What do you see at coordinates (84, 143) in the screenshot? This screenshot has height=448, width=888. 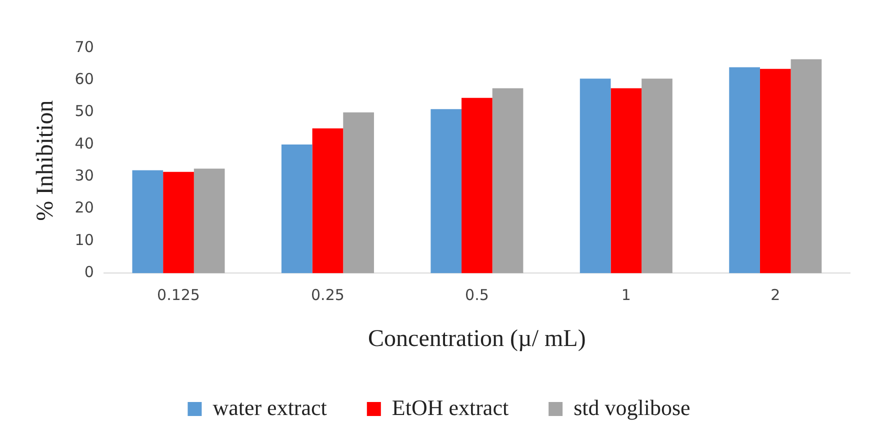 I see `y-tick-label: 40` at bounding box center [84, 143].